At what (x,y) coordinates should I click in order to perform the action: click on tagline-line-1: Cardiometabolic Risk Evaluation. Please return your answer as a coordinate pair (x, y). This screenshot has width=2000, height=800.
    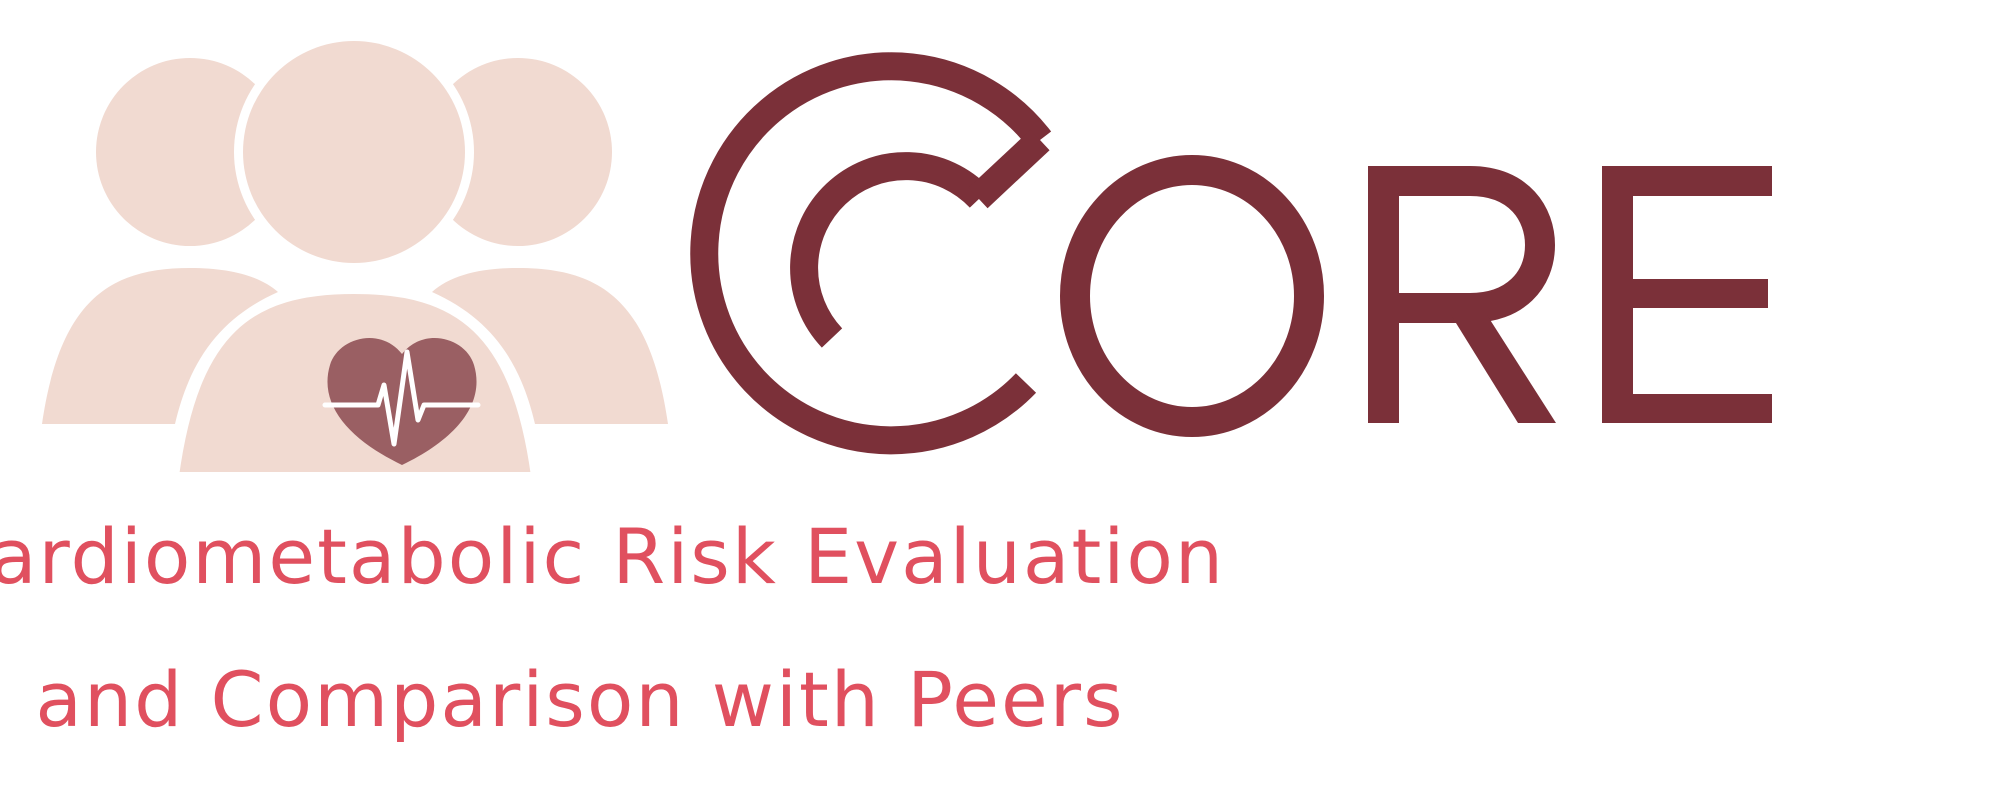
    Looking at the image, I should click on (613, 556).